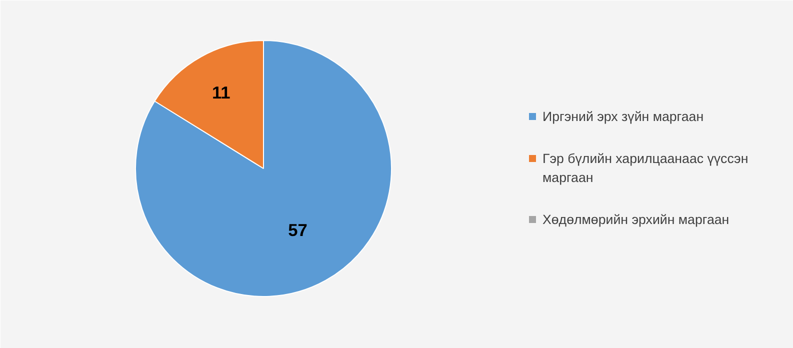 The image size is (793, 348). Describe the element at coordinates (645, 168) in the screenshot. I see `legend-label: Гэр бүлийн харилцаанаас үүссэн маргаан` at that location.